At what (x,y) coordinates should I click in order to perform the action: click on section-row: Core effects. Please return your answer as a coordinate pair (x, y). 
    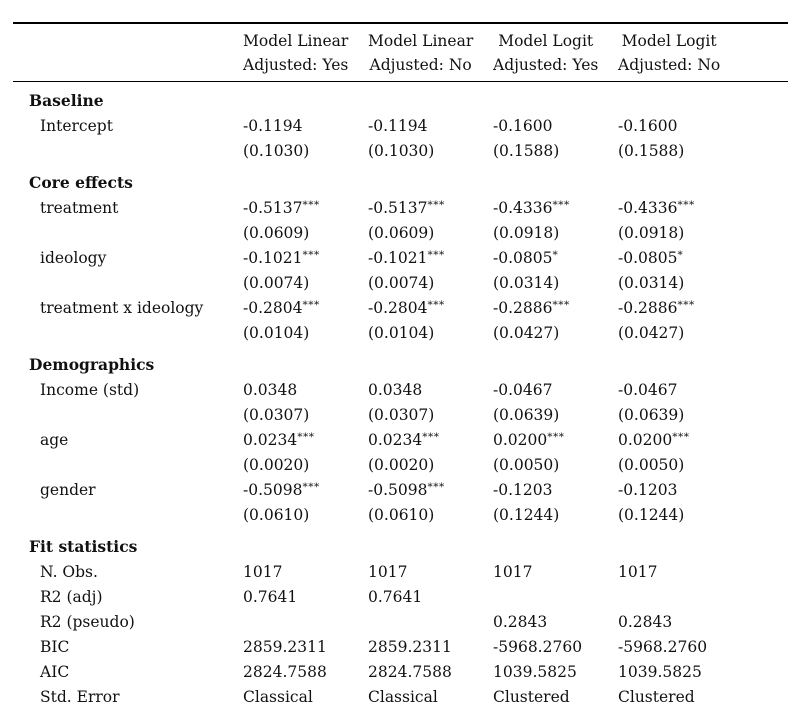
    Looking at the image, I should click on (400, 180).